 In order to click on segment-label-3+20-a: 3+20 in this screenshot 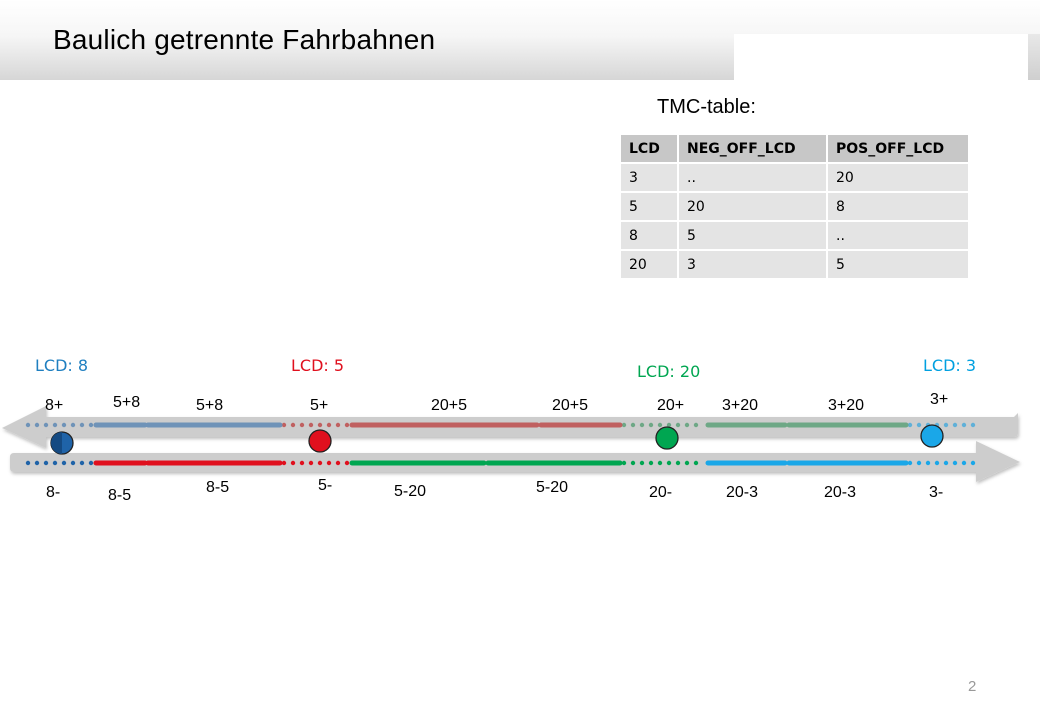, I will do `click(740, 405)`.